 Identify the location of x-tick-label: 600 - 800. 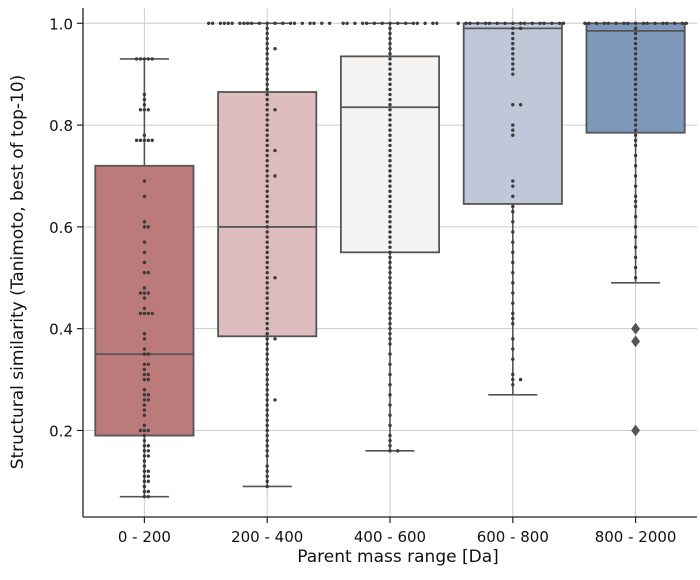
(513, 537).